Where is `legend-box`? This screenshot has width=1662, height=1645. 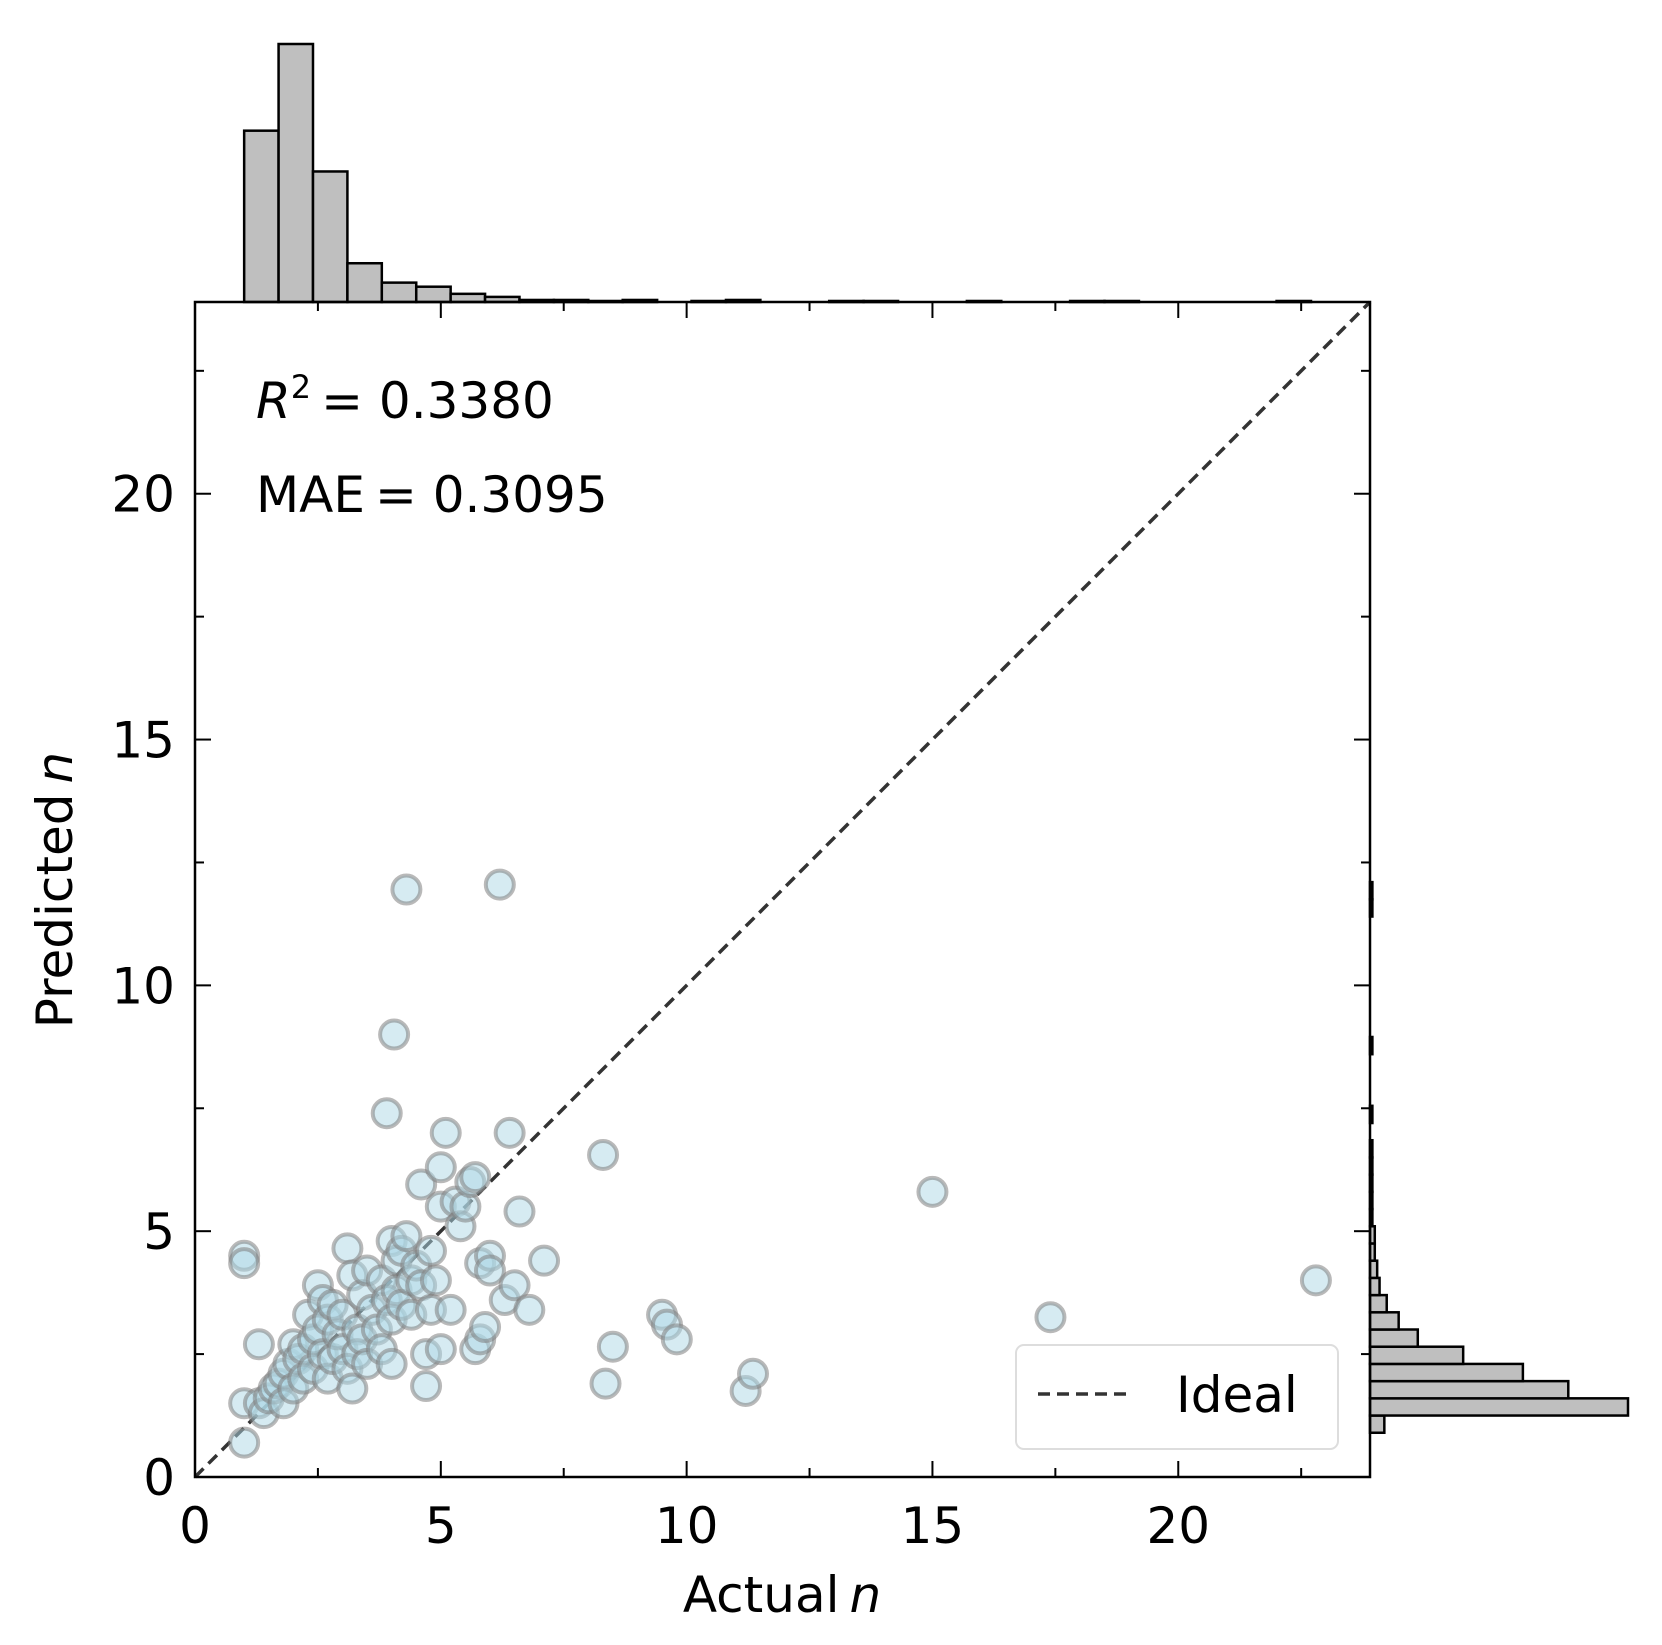 legend-box is located at coordinates (1177, 1397).